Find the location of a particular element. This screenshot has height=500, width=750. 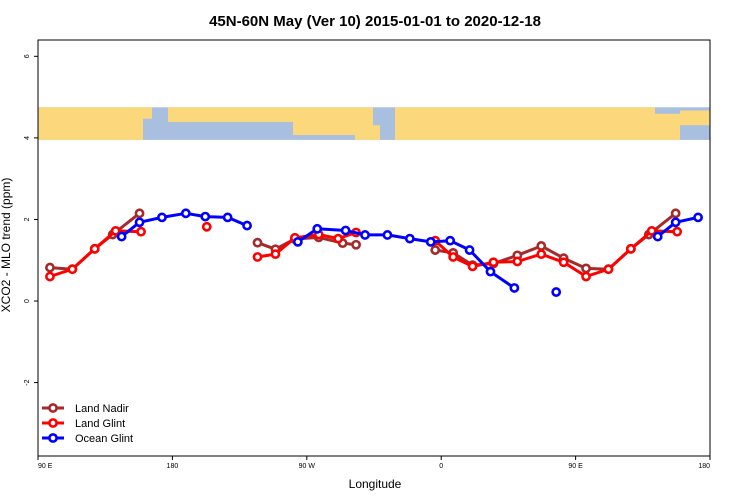

x-axis-label: Longitude is located at coordinates (375, 484).